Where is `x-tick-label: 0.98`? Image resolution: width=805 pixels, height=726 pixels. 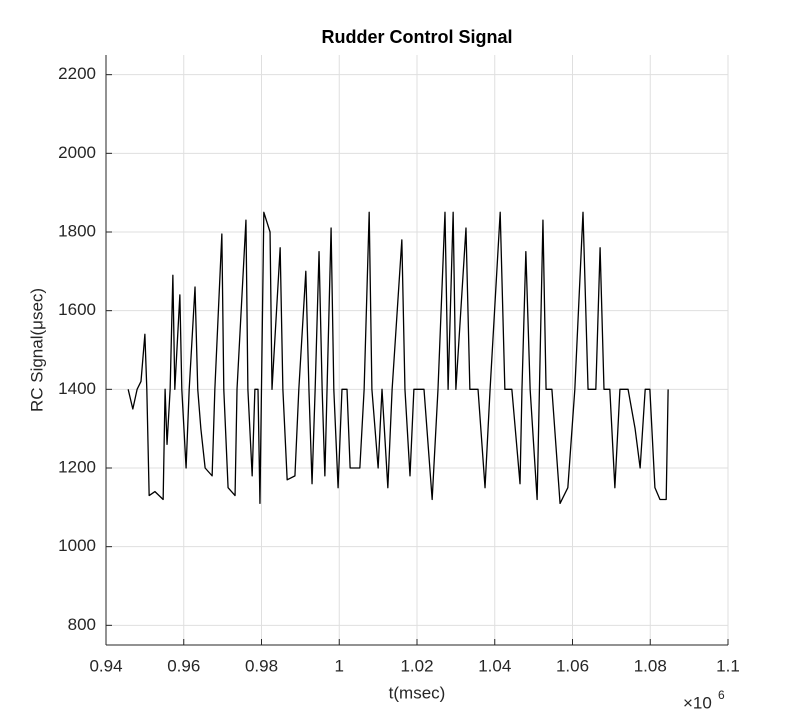
x-tick-label: 0.98 is located at coordinates (261, 665).